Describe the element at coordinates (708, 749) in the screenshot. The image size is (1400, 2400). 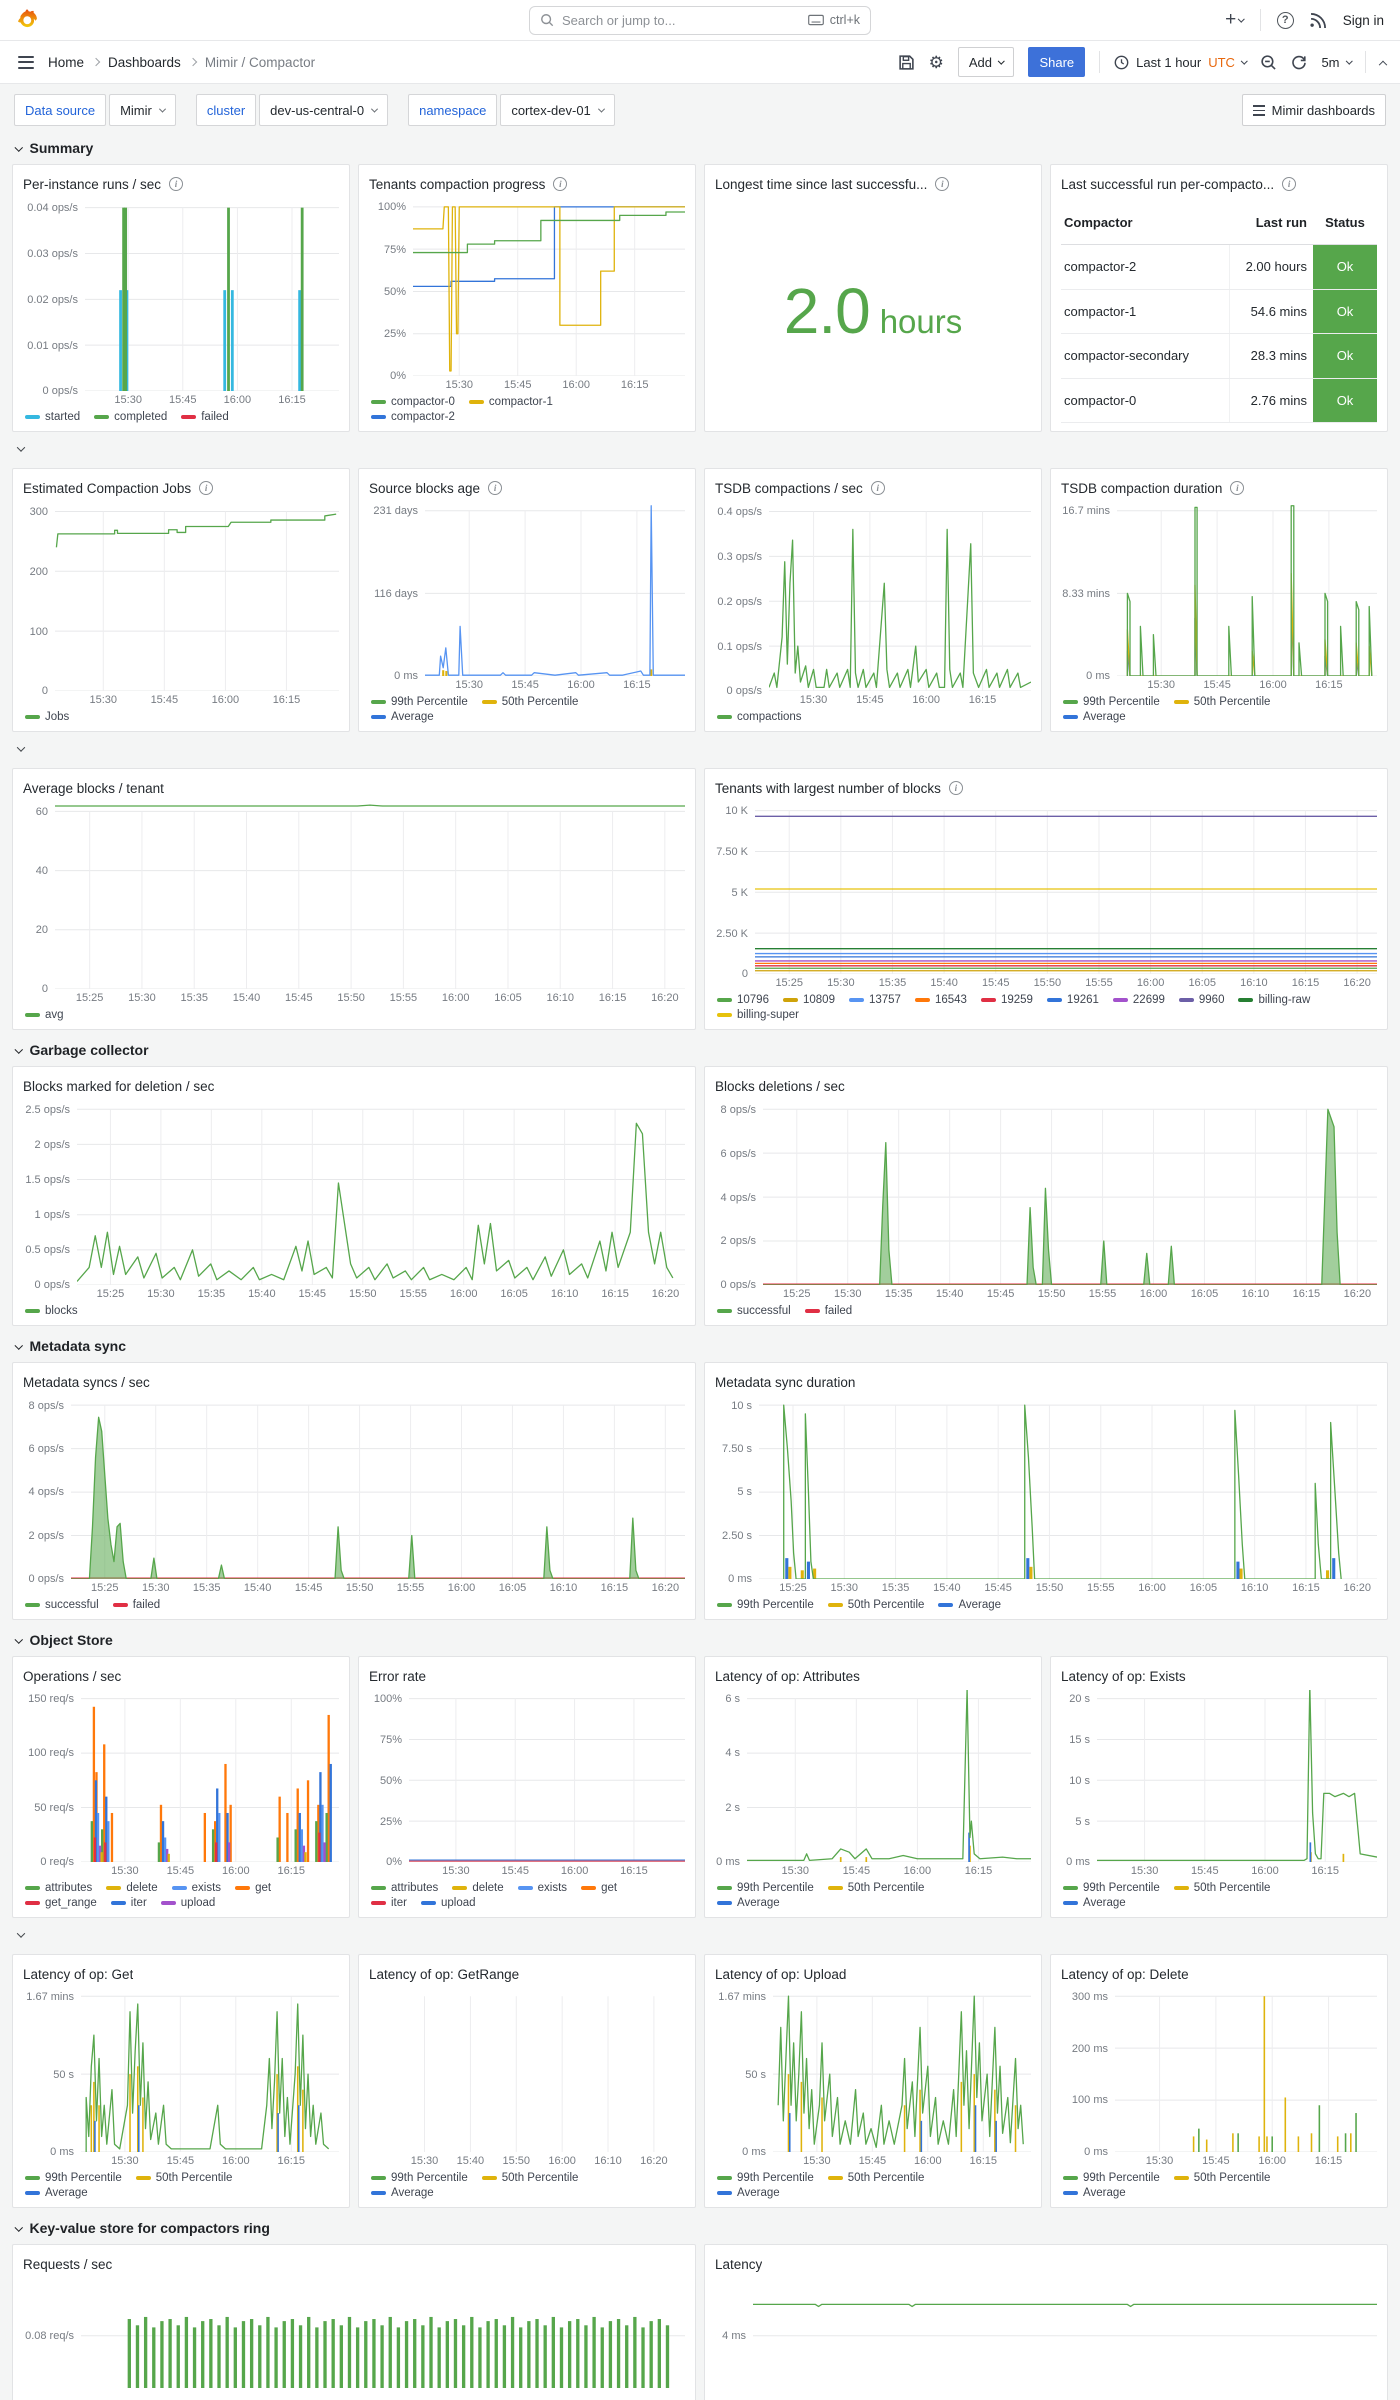
I see `collapsed-row-toggle` at that location.